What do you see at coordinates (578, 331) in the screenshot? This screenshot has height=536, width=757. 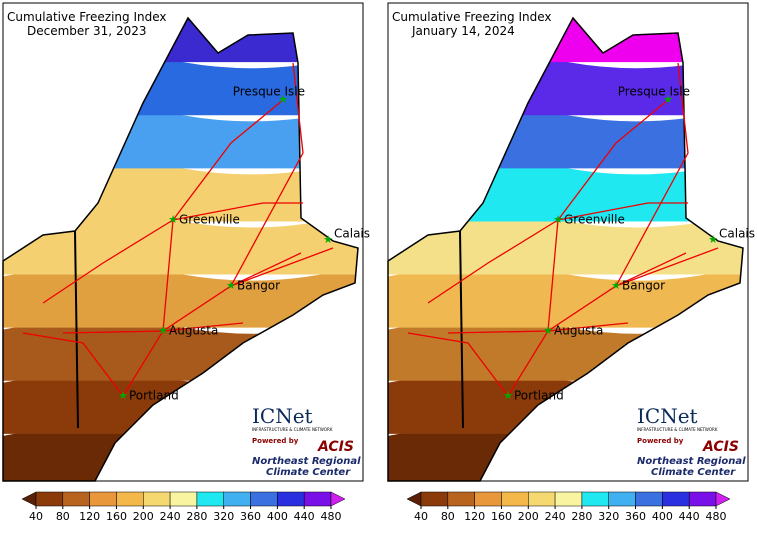 I see `city-label: Augusta` at bounding box center [578, 331].